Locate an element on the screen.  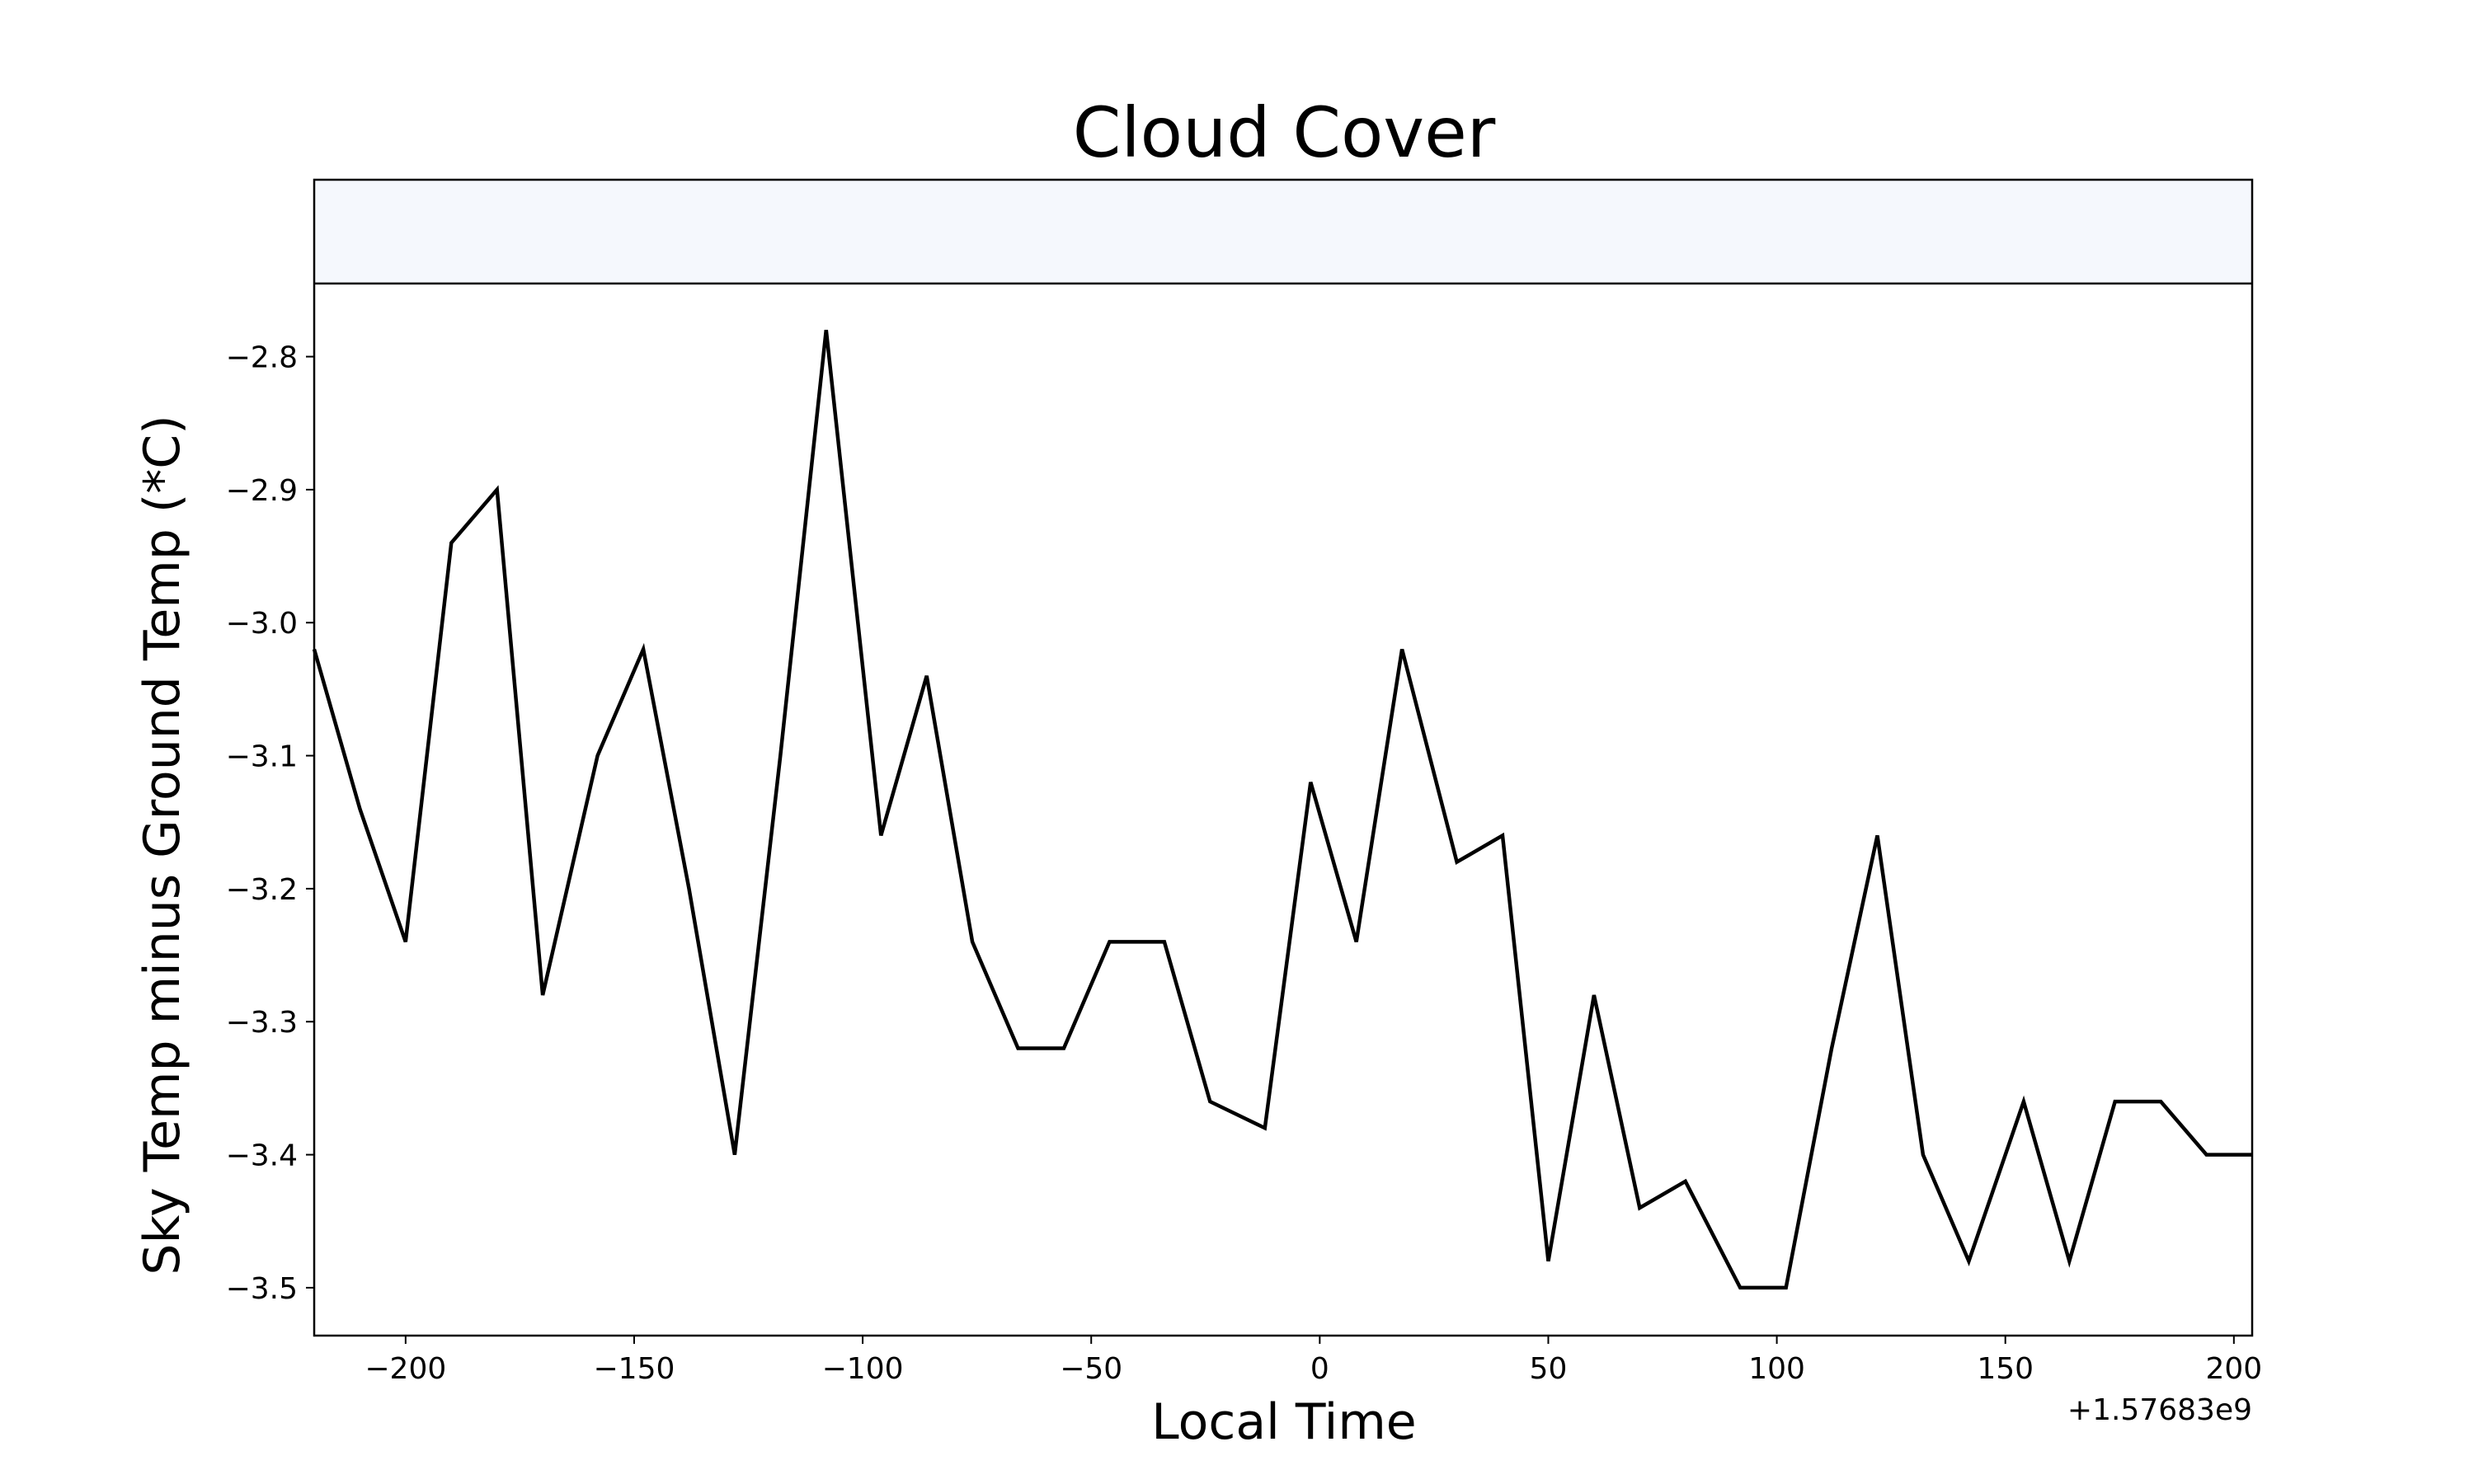
x-tick-label: 0 is located at coordinates (1319, 1369).